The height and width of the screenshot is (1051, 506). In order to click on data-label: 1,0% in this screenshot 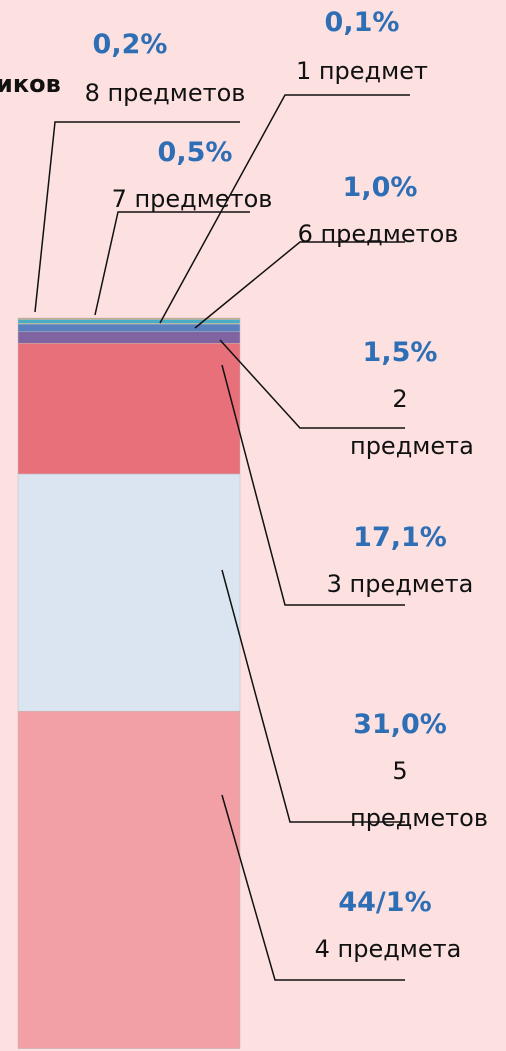, I will do `click(380, 187)`.